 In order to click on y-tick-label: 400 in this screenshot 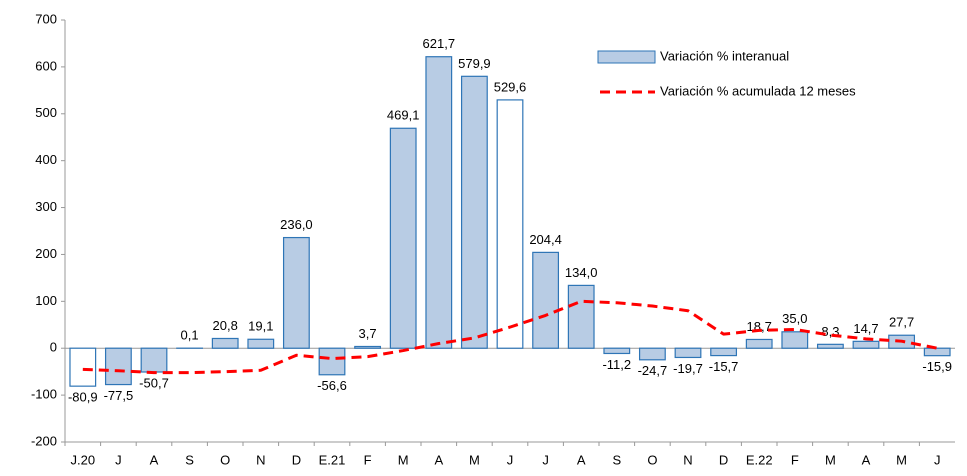, I will do `click(46, 159)`.